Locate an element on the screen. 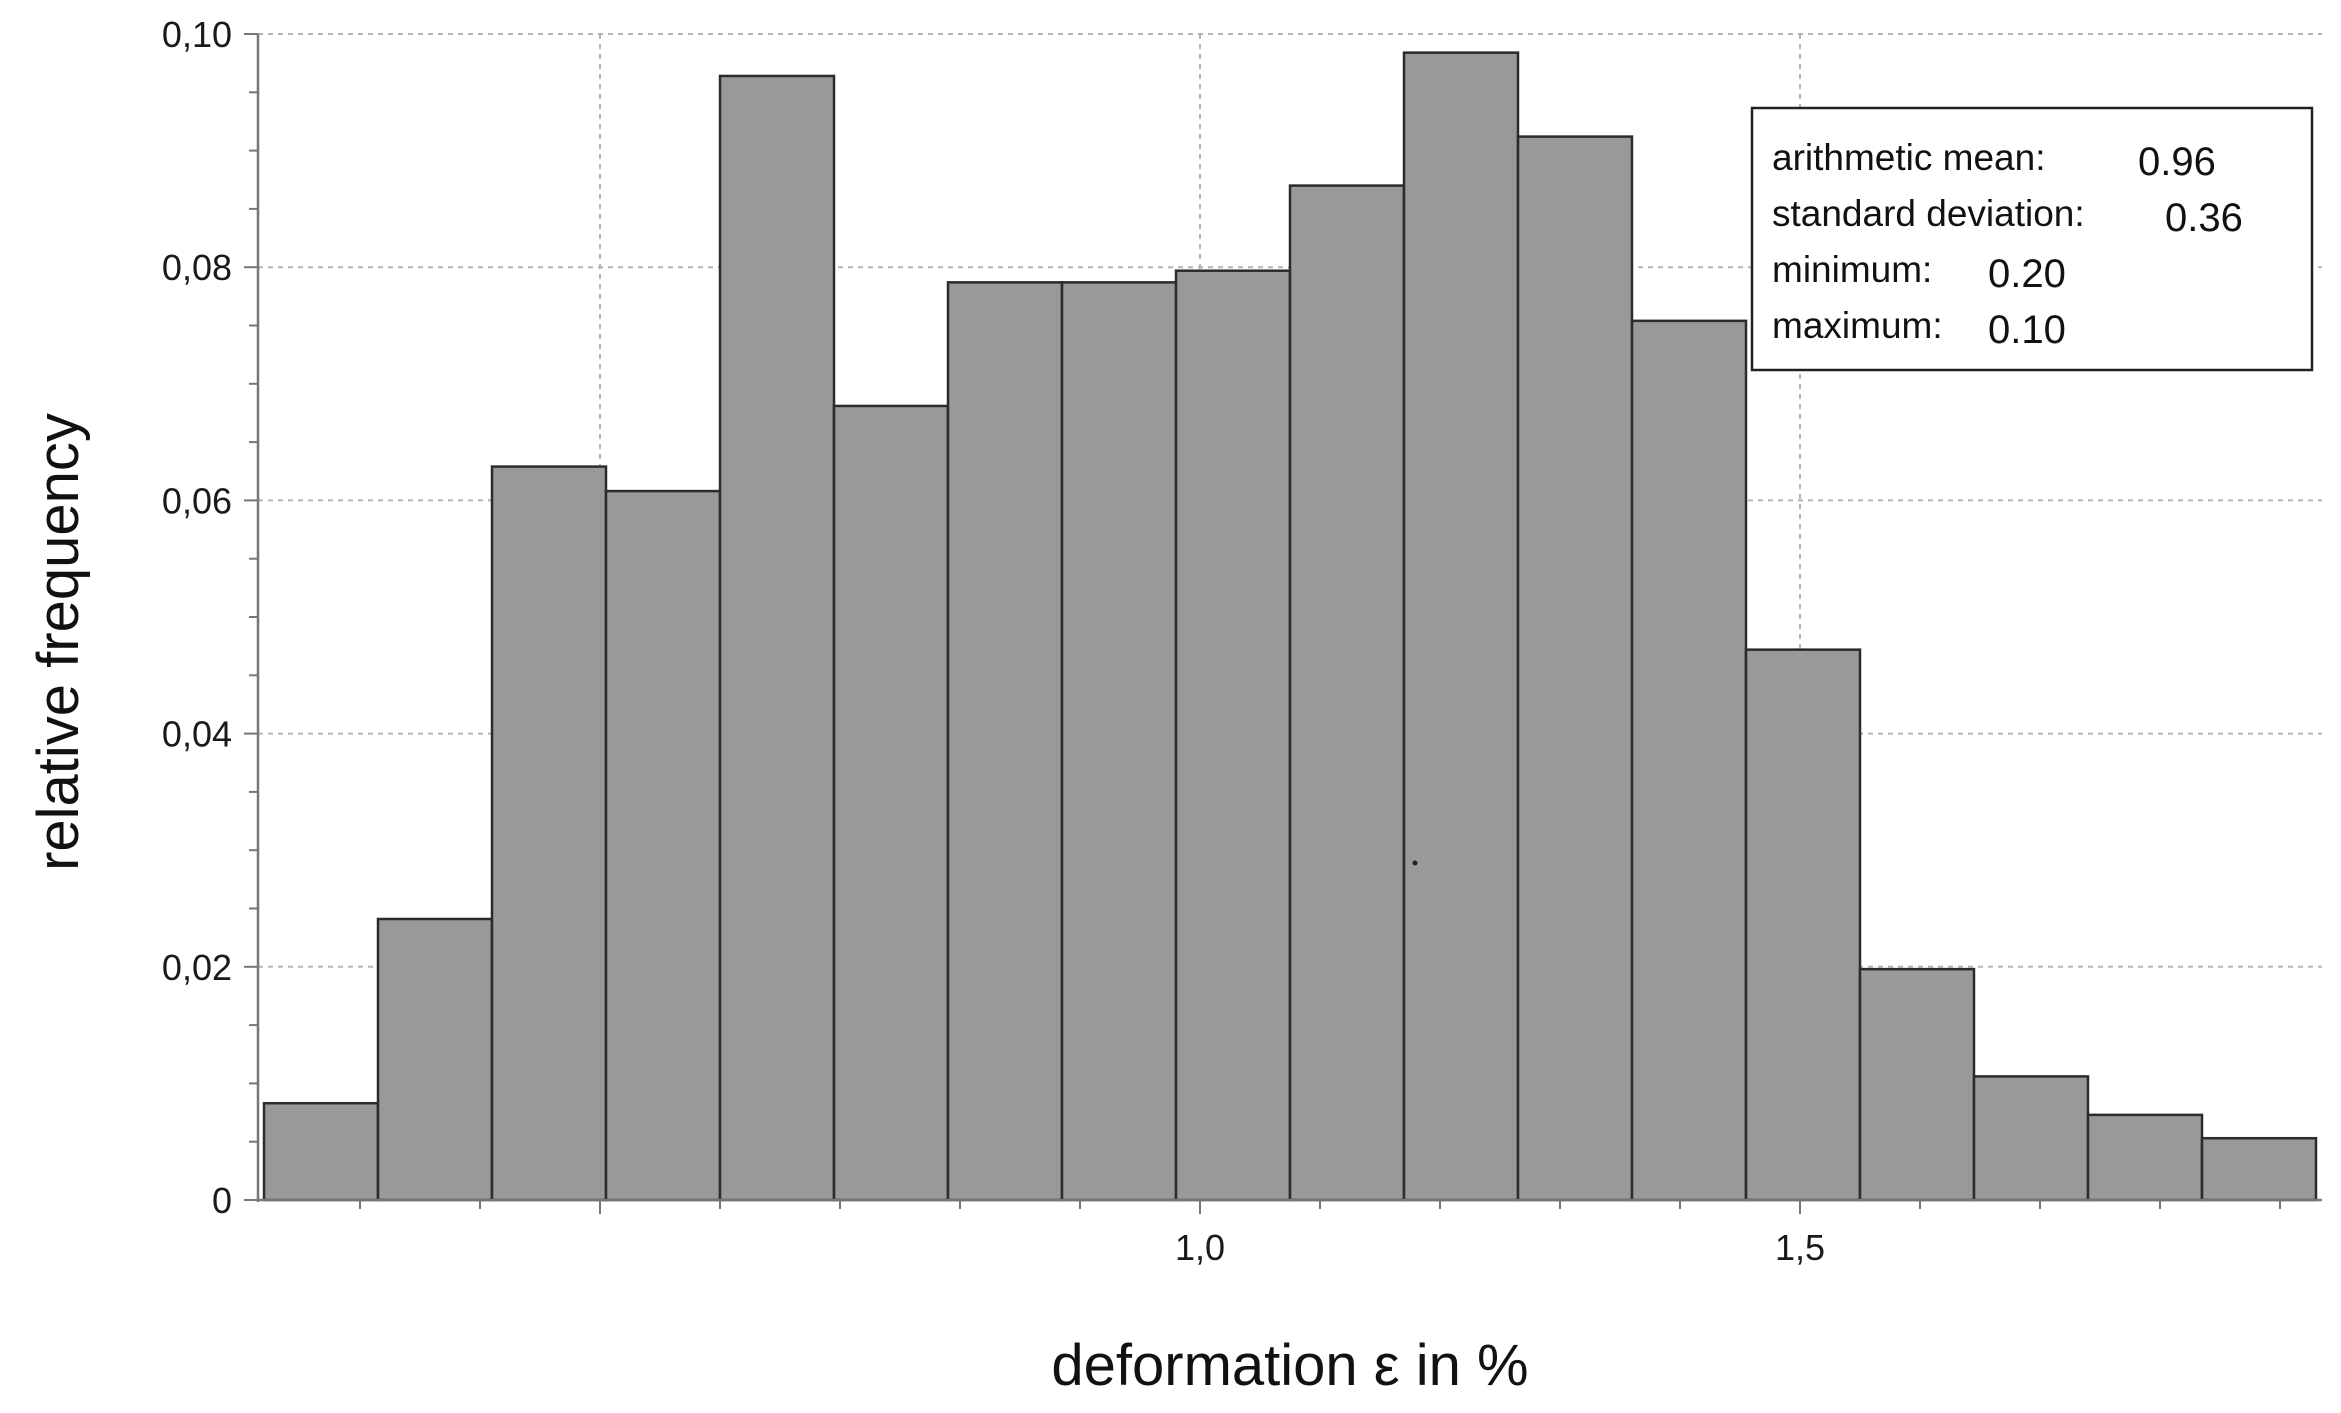 This screenshot has width=2341, height=1413. statistics-box-frame is located at coordinates (2032, 239).